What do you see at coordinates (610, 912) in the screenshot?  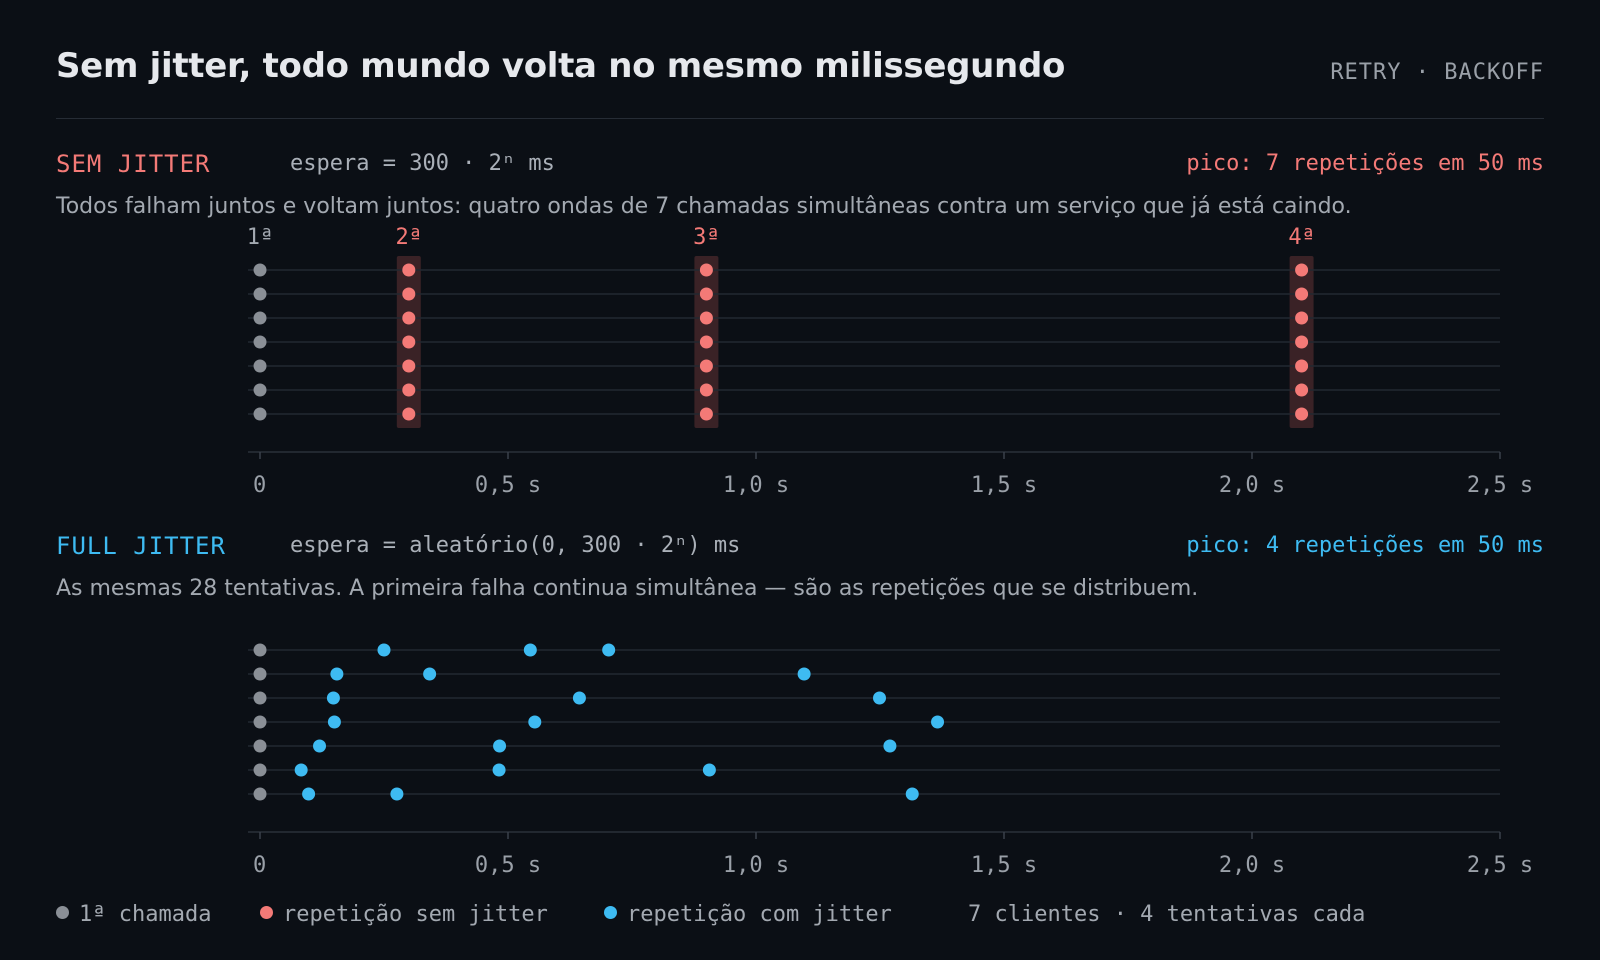 I see `legend-dot-jitter` at bounding box center [610, 912].